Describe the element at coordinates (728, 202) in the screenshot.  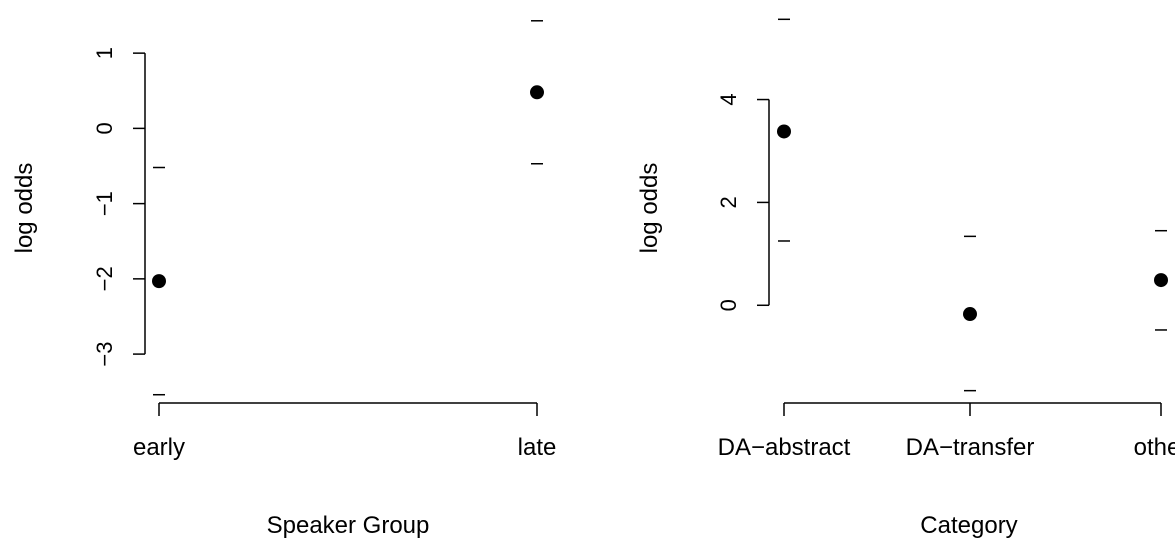
I see `y-tick-label: 2` at that location.